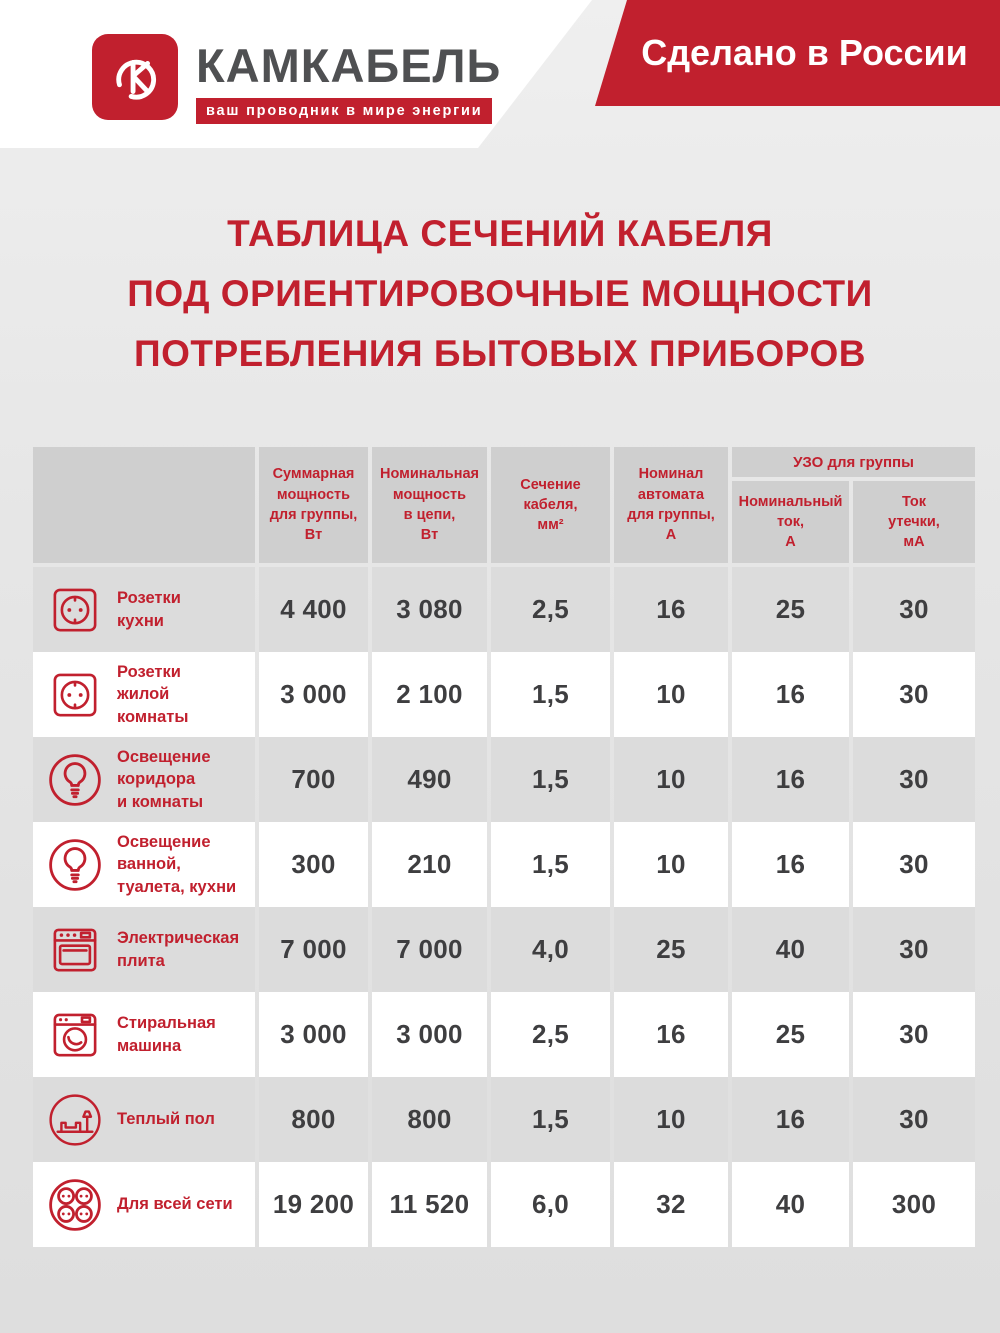  Describe the element at coordinates (166, 1119) in the screenshot. I see `row-label: Теплый пол` at that location.